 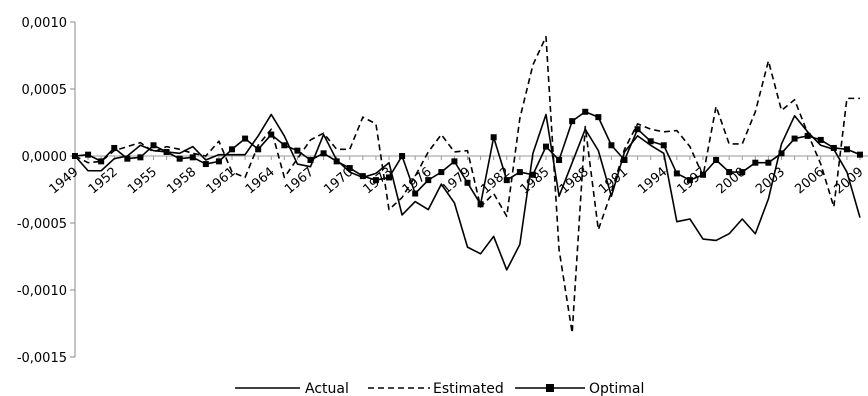 What do you see at coordinates (45, 90) in the screenshot?
I see `y-tick-label: 0,0005` at bounding box center [45, 90].